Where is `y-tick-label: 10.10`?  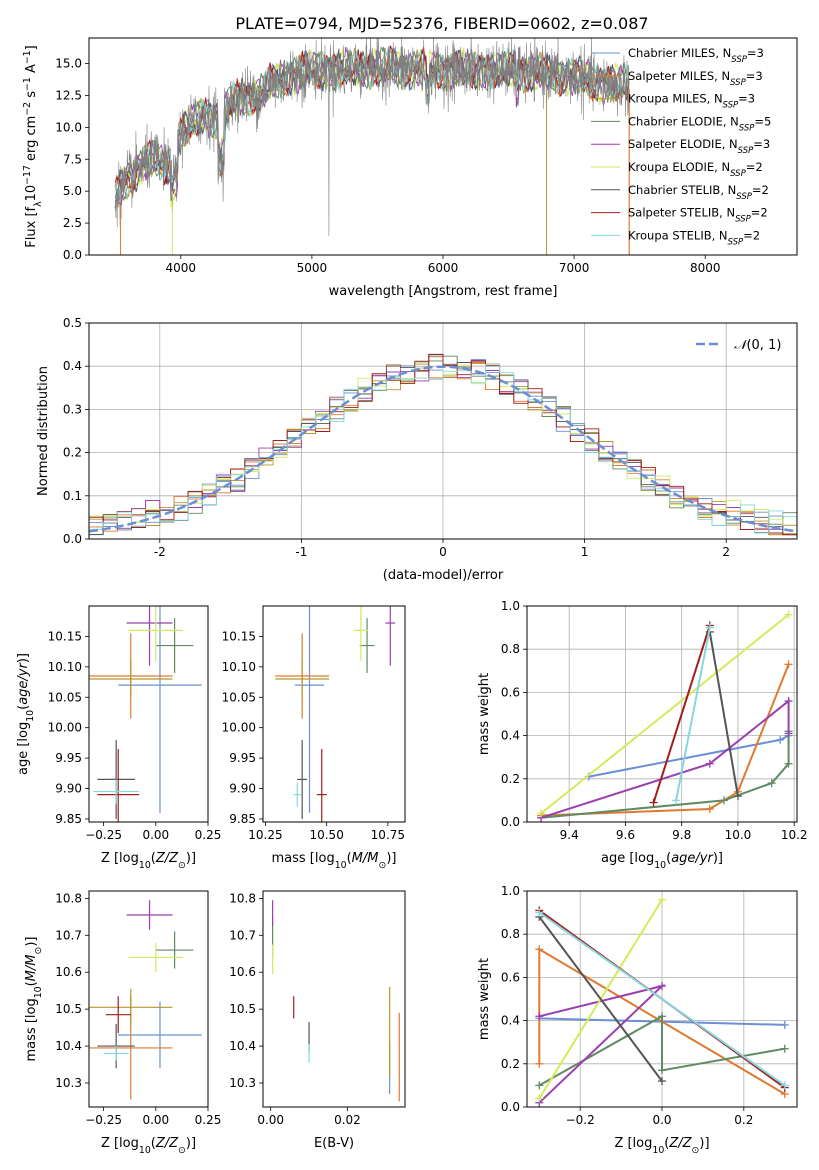
y-tick-label: 10.10 is located at coordinates (65, 667).